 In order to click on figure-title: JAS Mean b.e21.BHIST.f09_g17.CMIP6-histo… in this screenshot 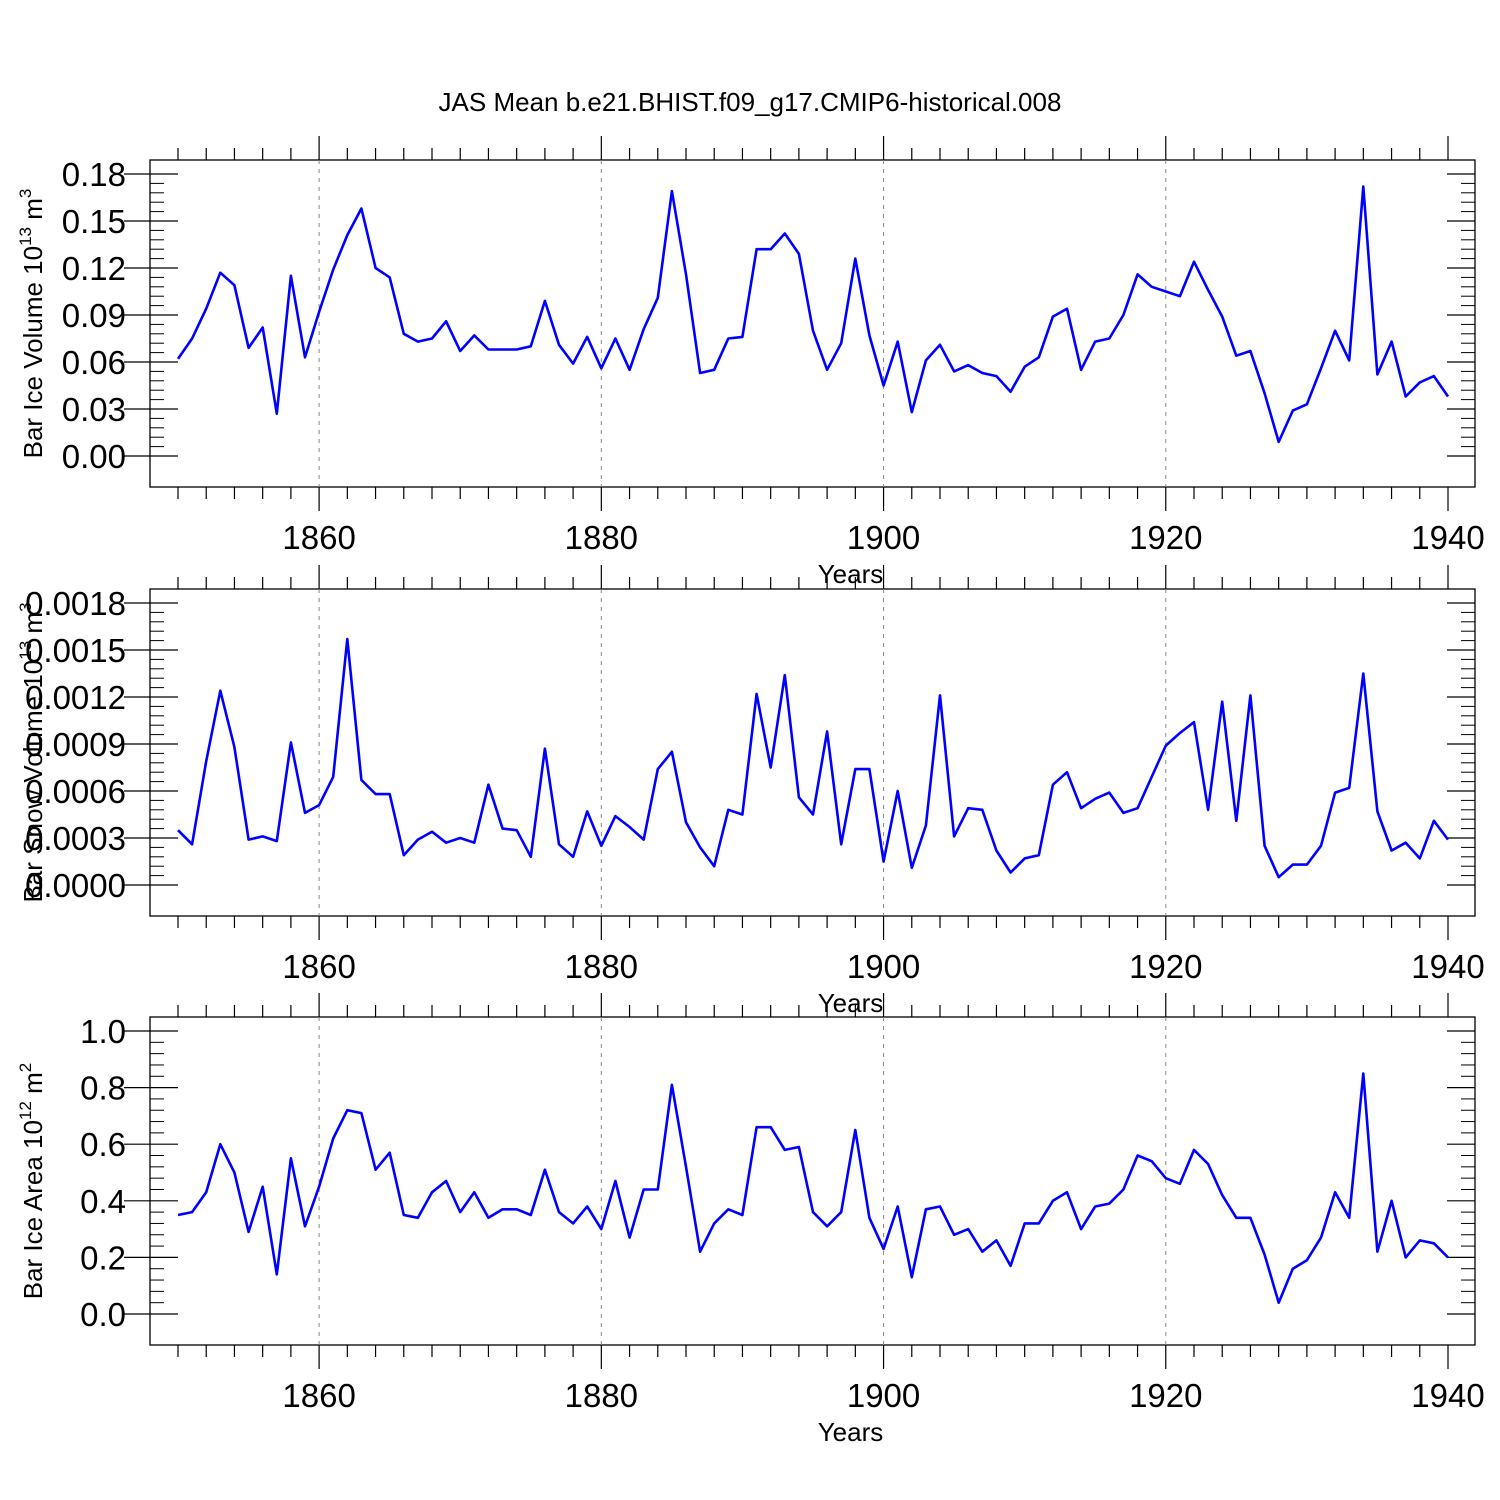, I will do `click(750, 102)`.